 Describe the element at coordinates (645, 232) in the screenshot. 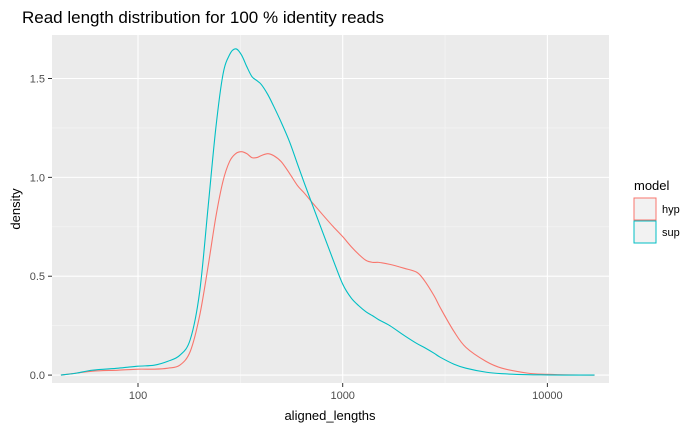

I see `legend-key-sup` at that location.